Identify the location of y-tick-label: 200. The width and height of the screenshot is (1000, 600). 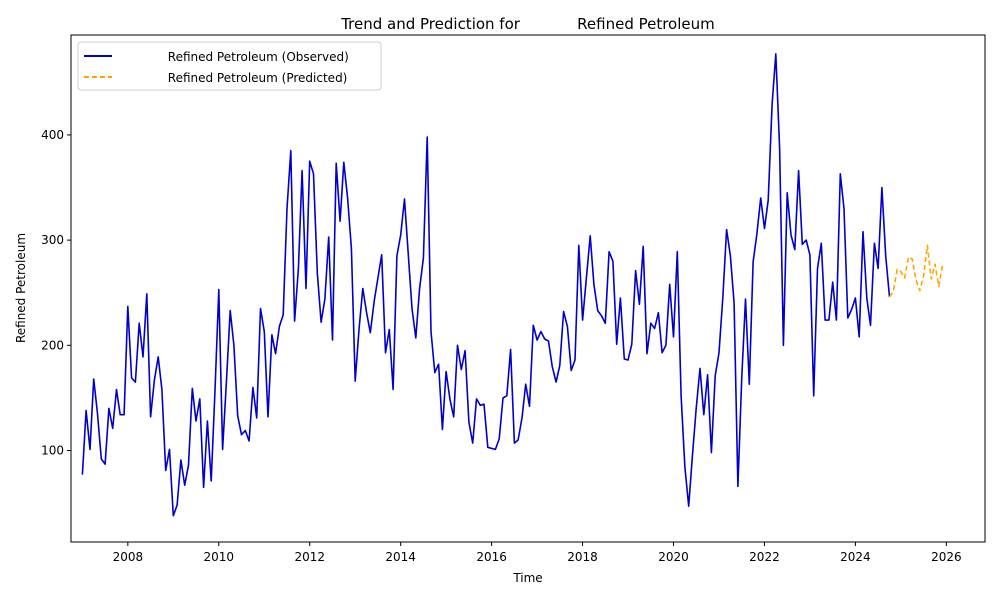
(52, 345).